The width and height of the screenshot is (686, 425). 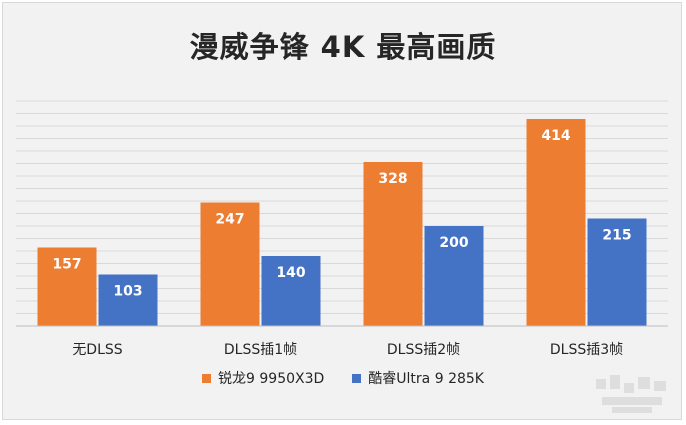 I want to click on legend-label-series-1: 锐龙9 9950X3D, so click(x=271, y=379).